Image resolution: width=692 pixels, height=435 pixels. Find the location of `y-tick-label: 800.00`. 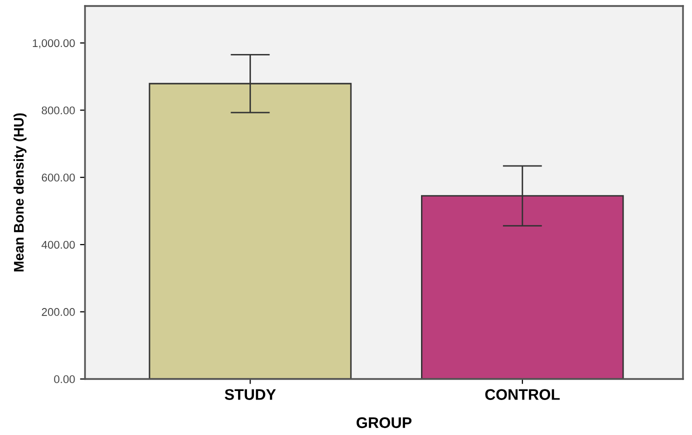

y-tick-label: 800.00 is located at coordinates (58, 110).